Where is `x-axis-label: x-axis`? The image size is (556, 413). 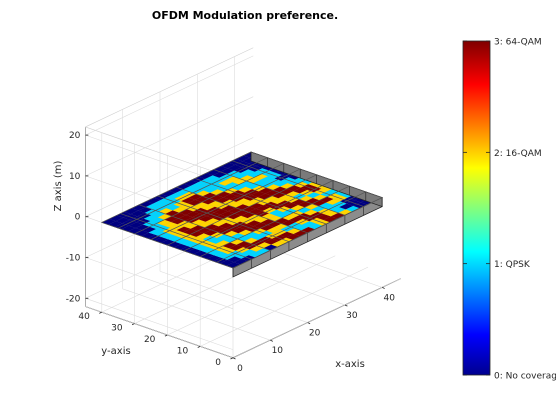 x-axis-label: x-axis is located at coordinates (350, 364).